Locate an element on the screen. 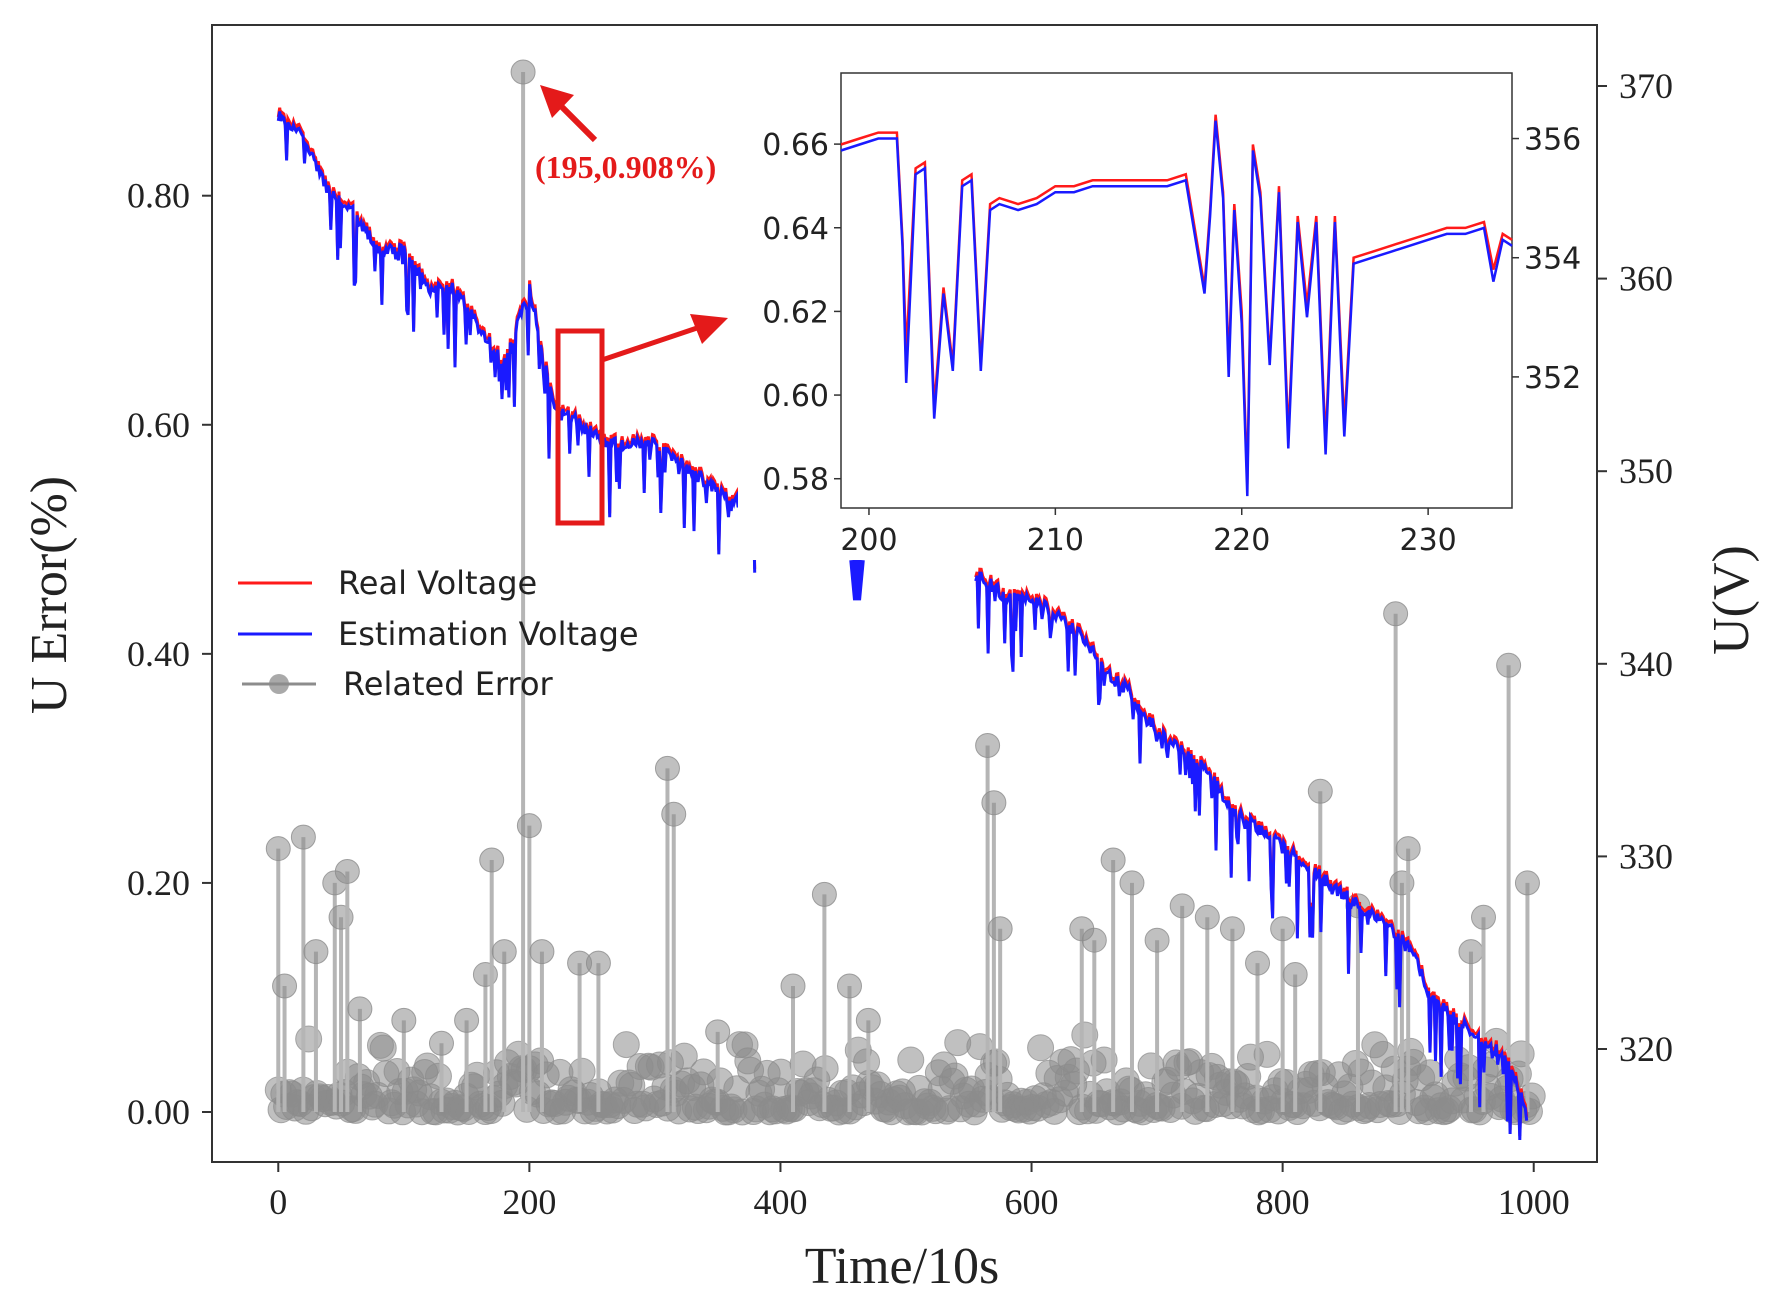 The width and height of the screenshot is (1785, 1314). main-right-y-ticks: 320 330 340 350 360 370 is located at coordinates (1635, 567).